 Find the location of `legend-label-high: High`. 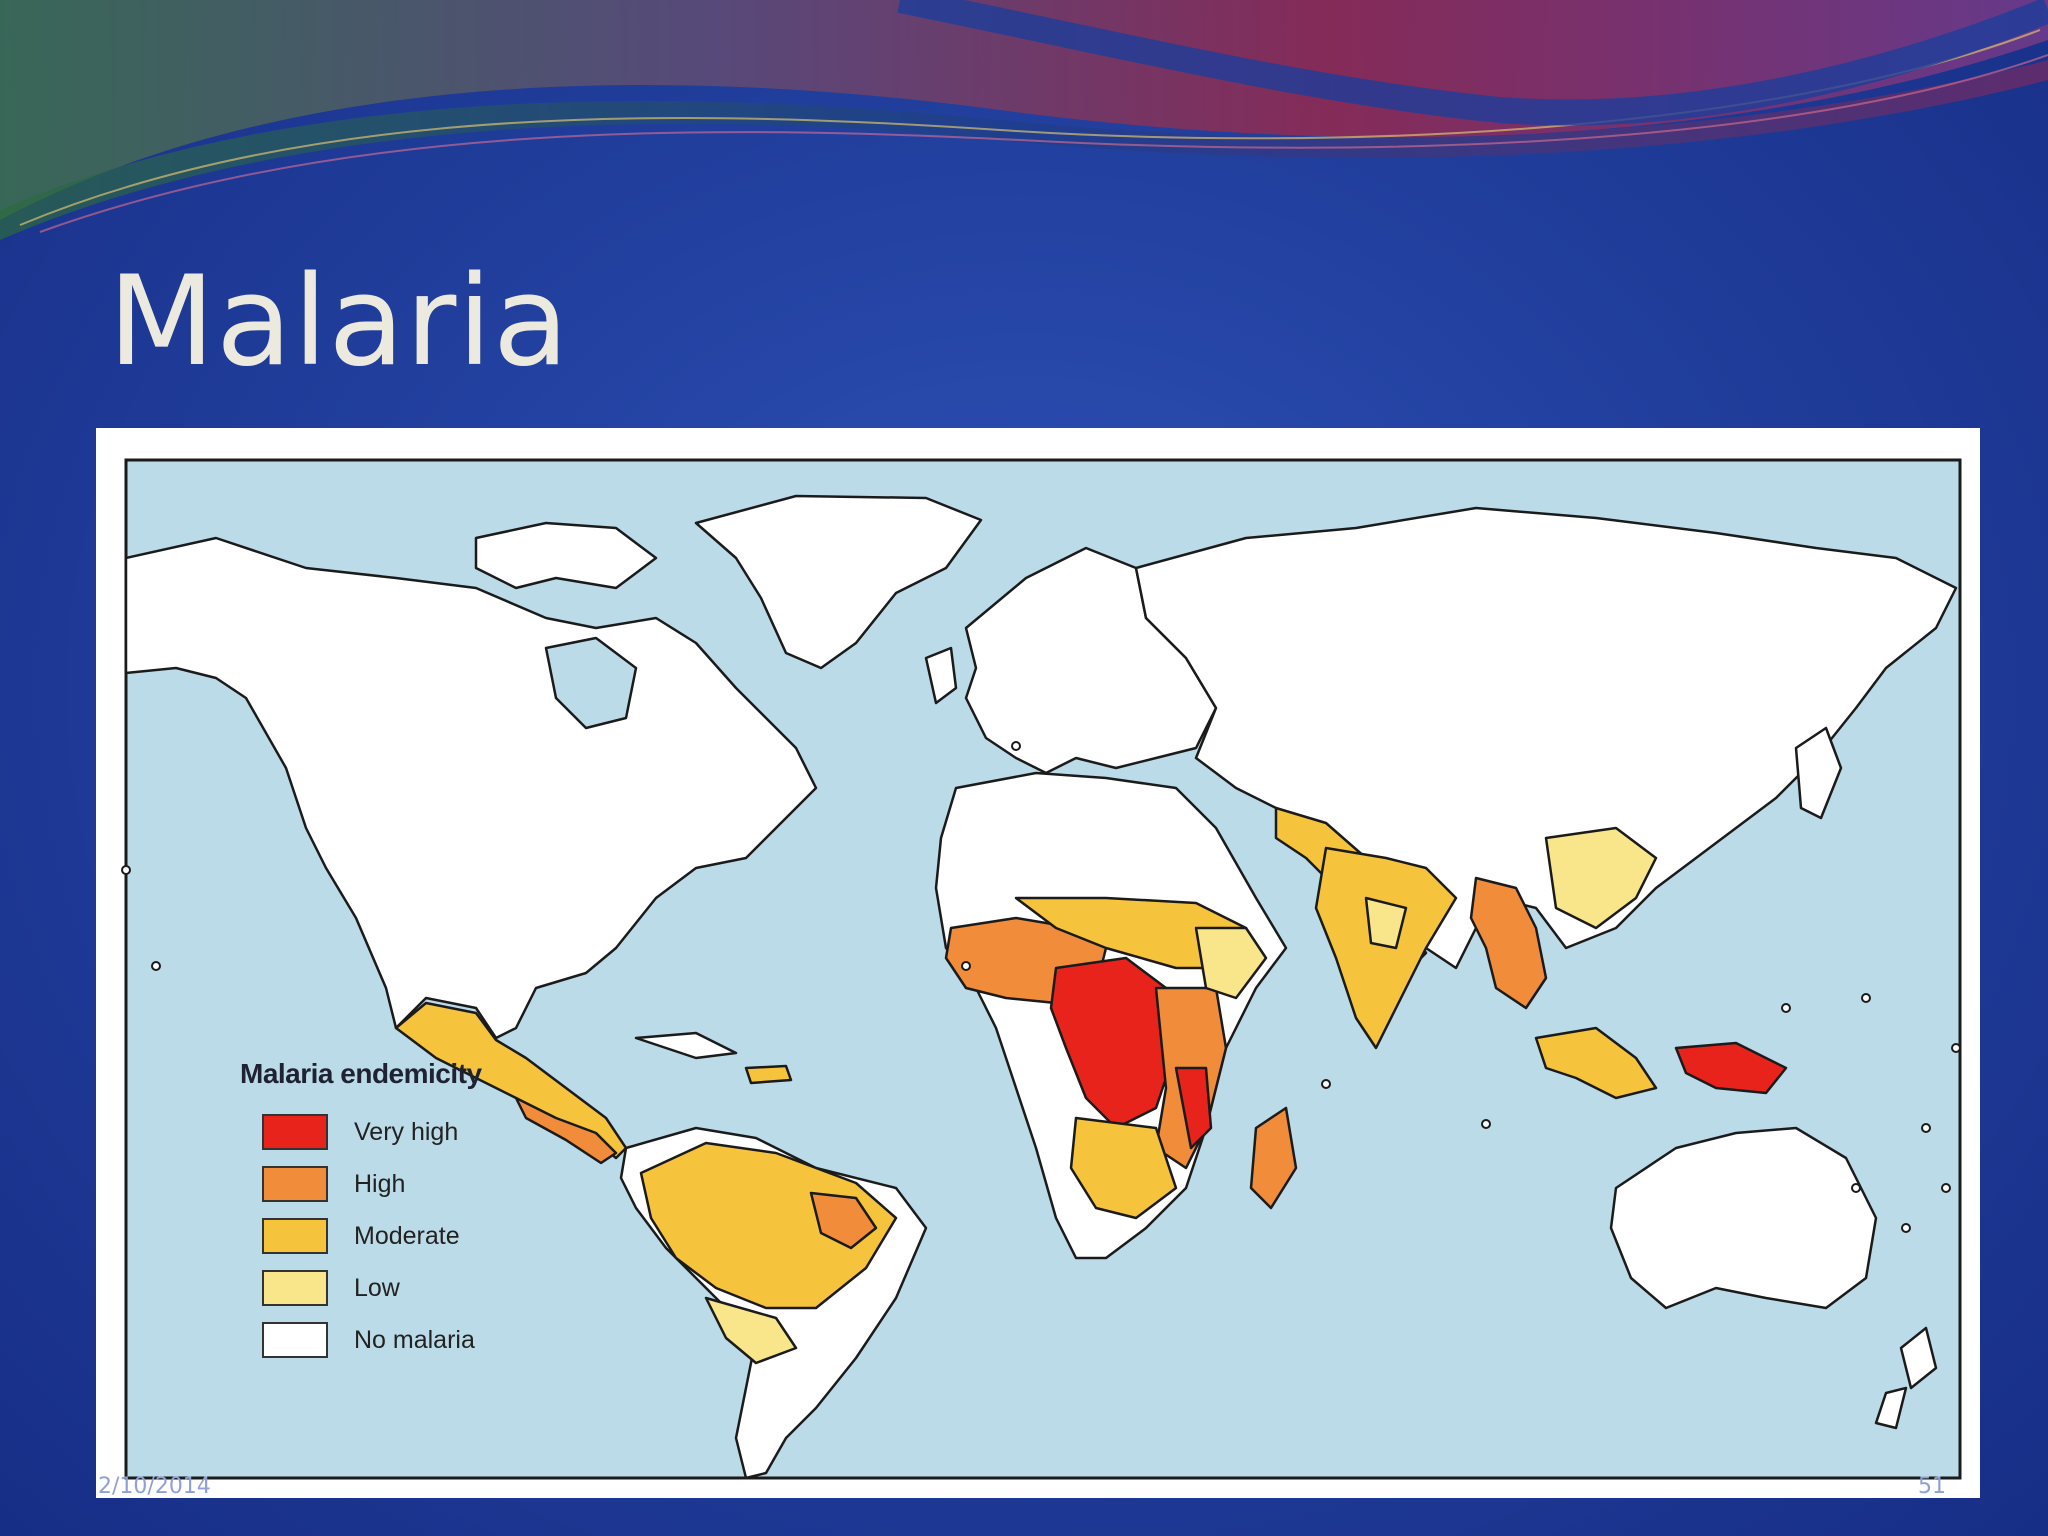

legend-label-high: High is located at coordinates (380, 1183).